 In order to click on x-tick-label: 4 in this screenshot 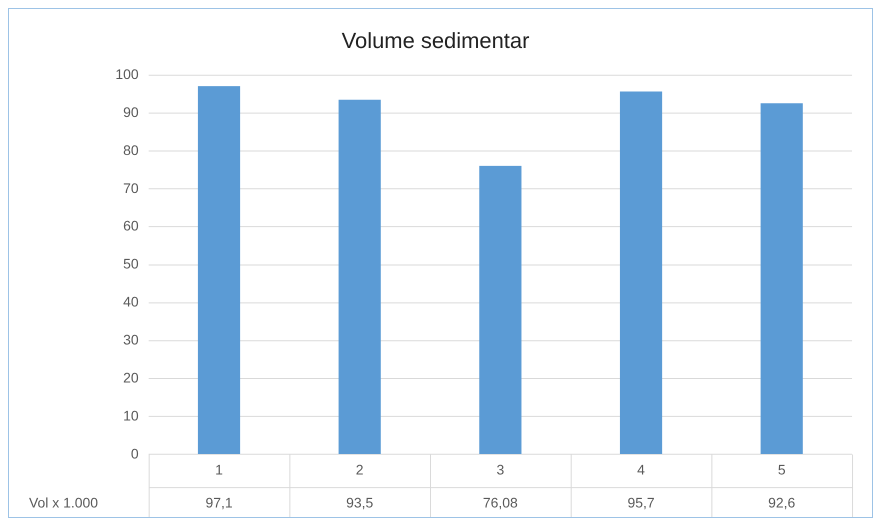, I will do `click(641, 470)`.